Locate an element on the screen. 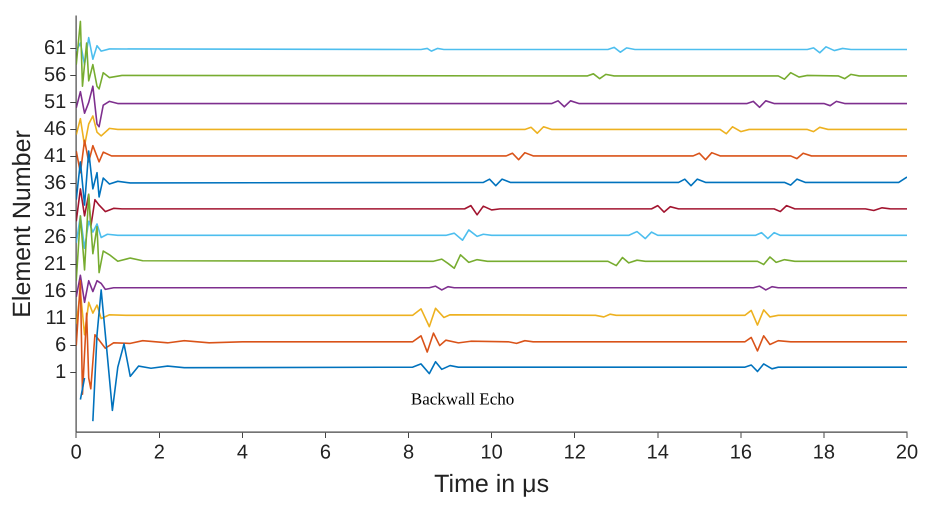  y-tick-label: 31 is located at coordinates (55, 210).